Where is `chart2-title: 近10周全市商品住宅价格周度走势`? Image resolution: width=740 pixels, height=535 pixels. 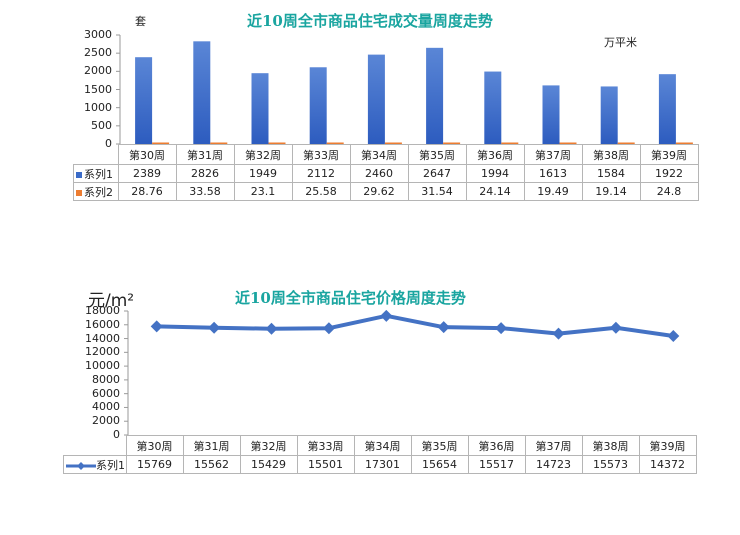
chart2-title: 近10周全市商品住宅价格周度走势 is located at coordinates (350, 298).